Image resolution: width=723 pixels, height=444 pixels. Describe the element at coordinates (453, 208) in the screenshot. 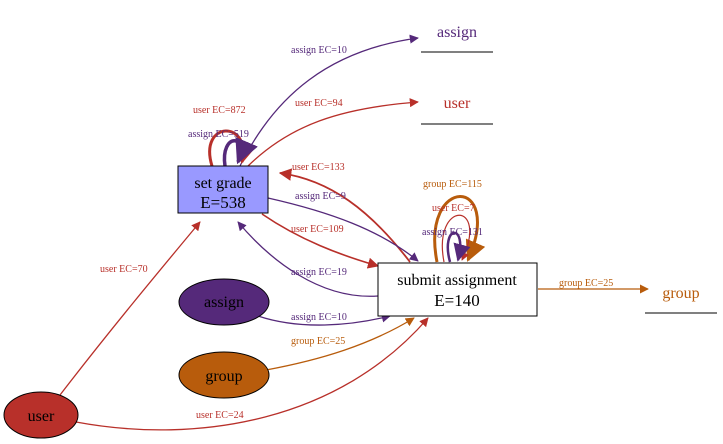

I see `edge-label-submit-self-user: user EC=7` at that location.